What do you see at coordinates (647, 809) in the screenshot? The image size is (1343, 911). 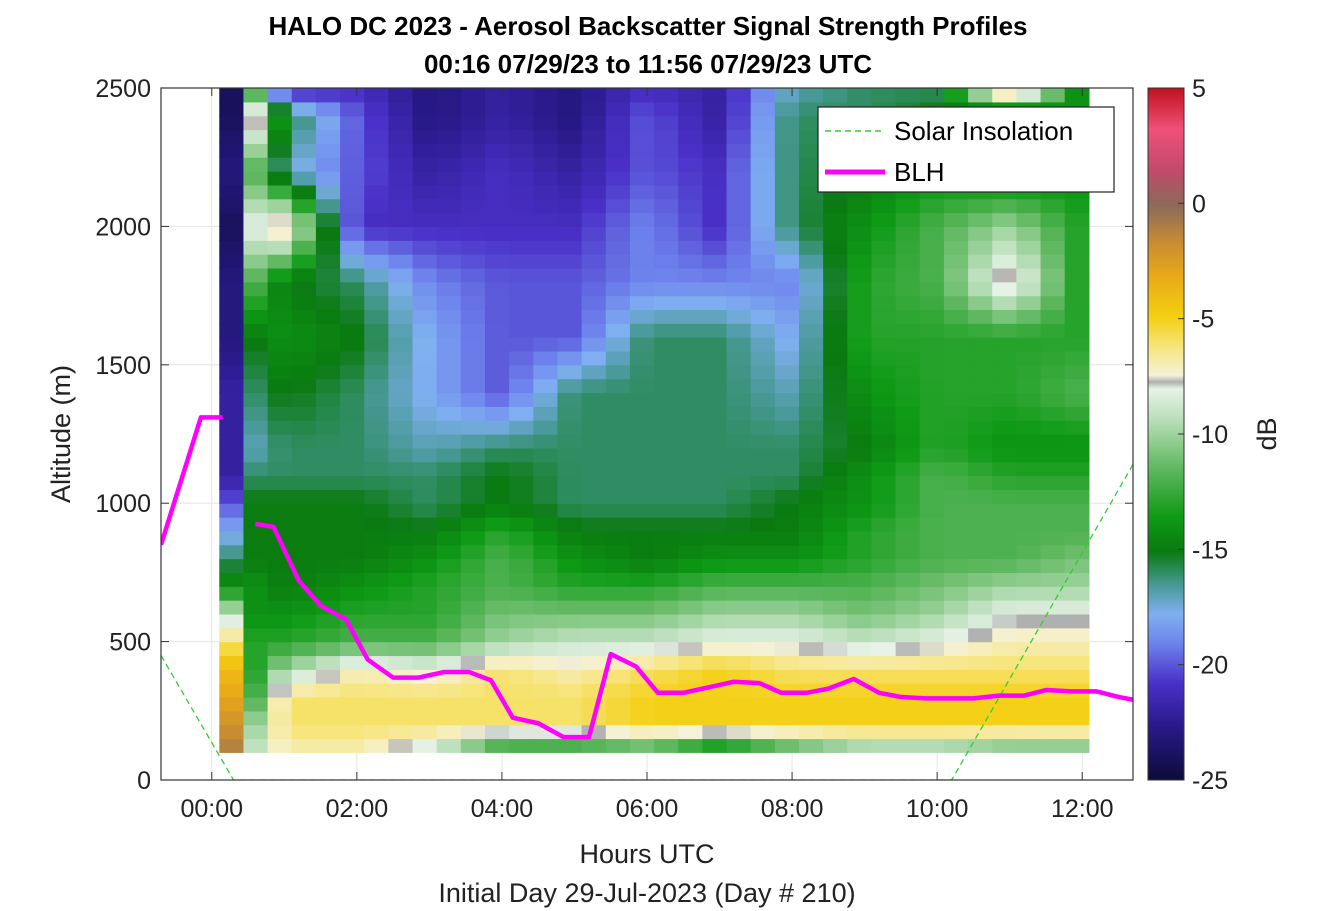 I see `x-tick-label-3: 06:00` at bounding box center [647, 809].